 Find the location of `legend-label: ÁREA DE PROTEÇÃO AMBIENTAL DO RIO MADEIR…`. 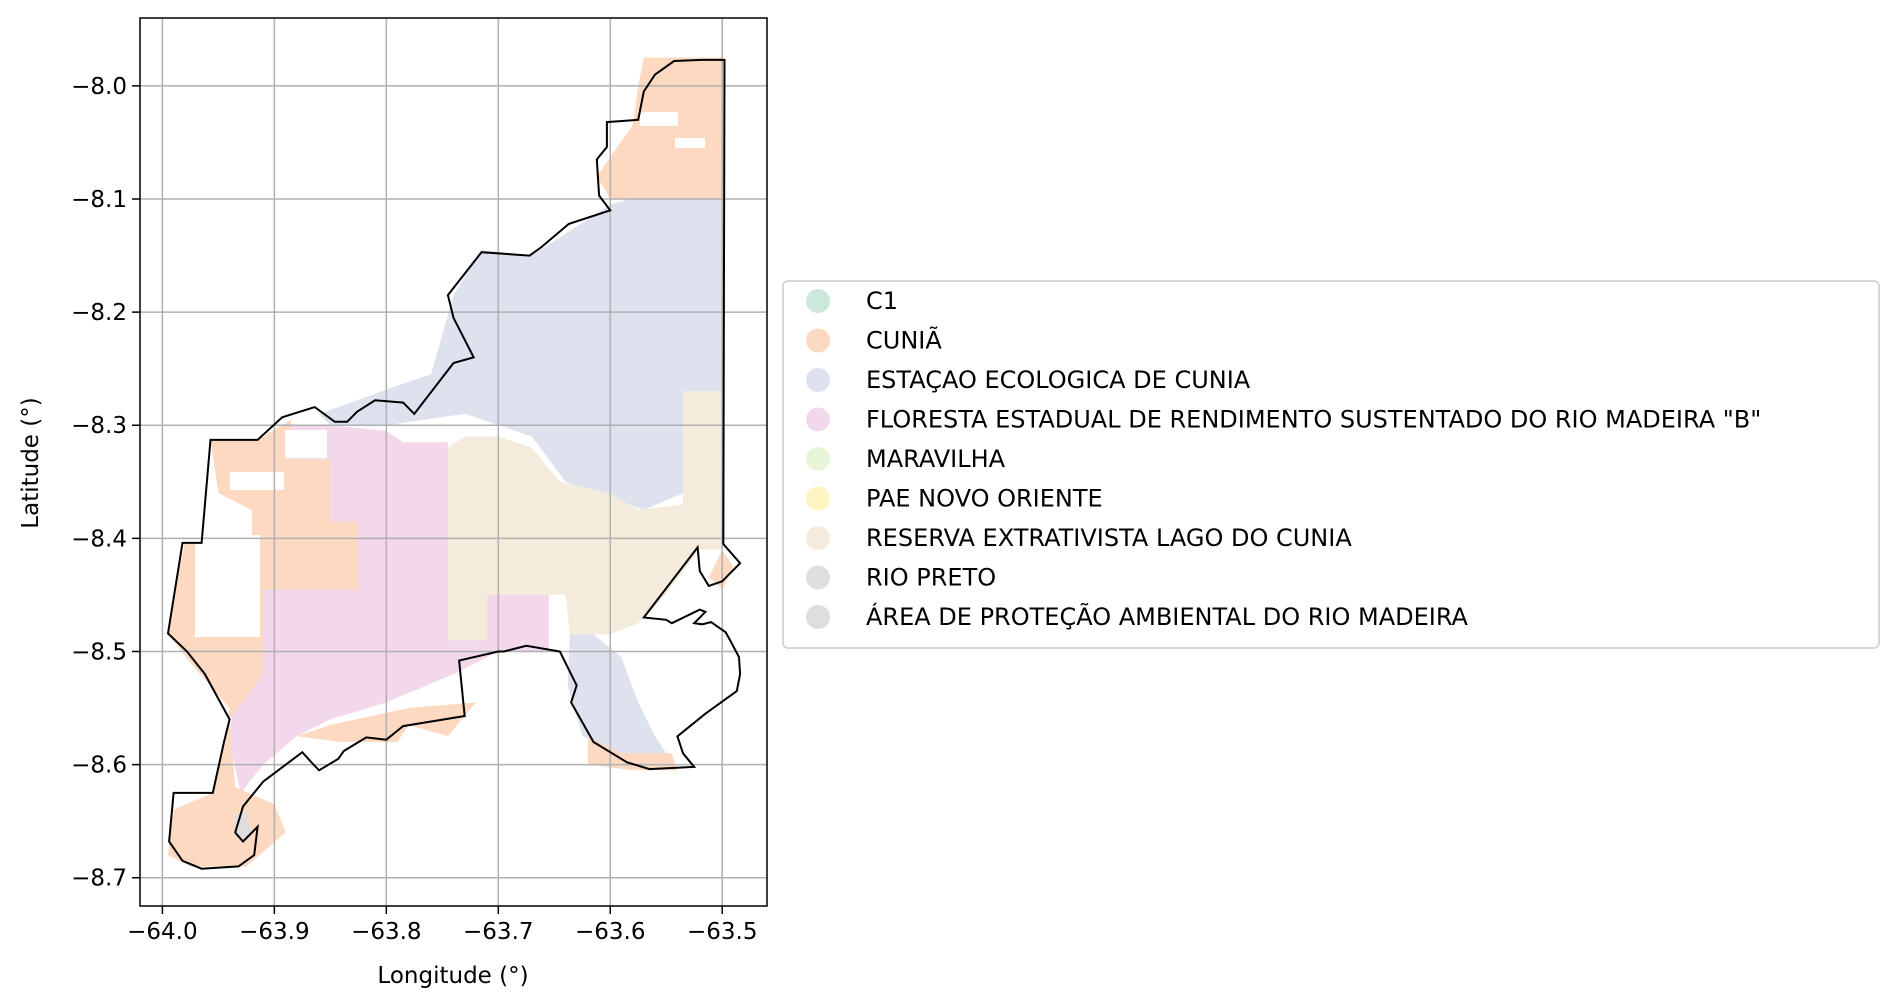

legend-label: ÁREA DE PROTEÇÃO AMBIENTAL DO RIO MADEIR… is located at coordinates (1167, 616).